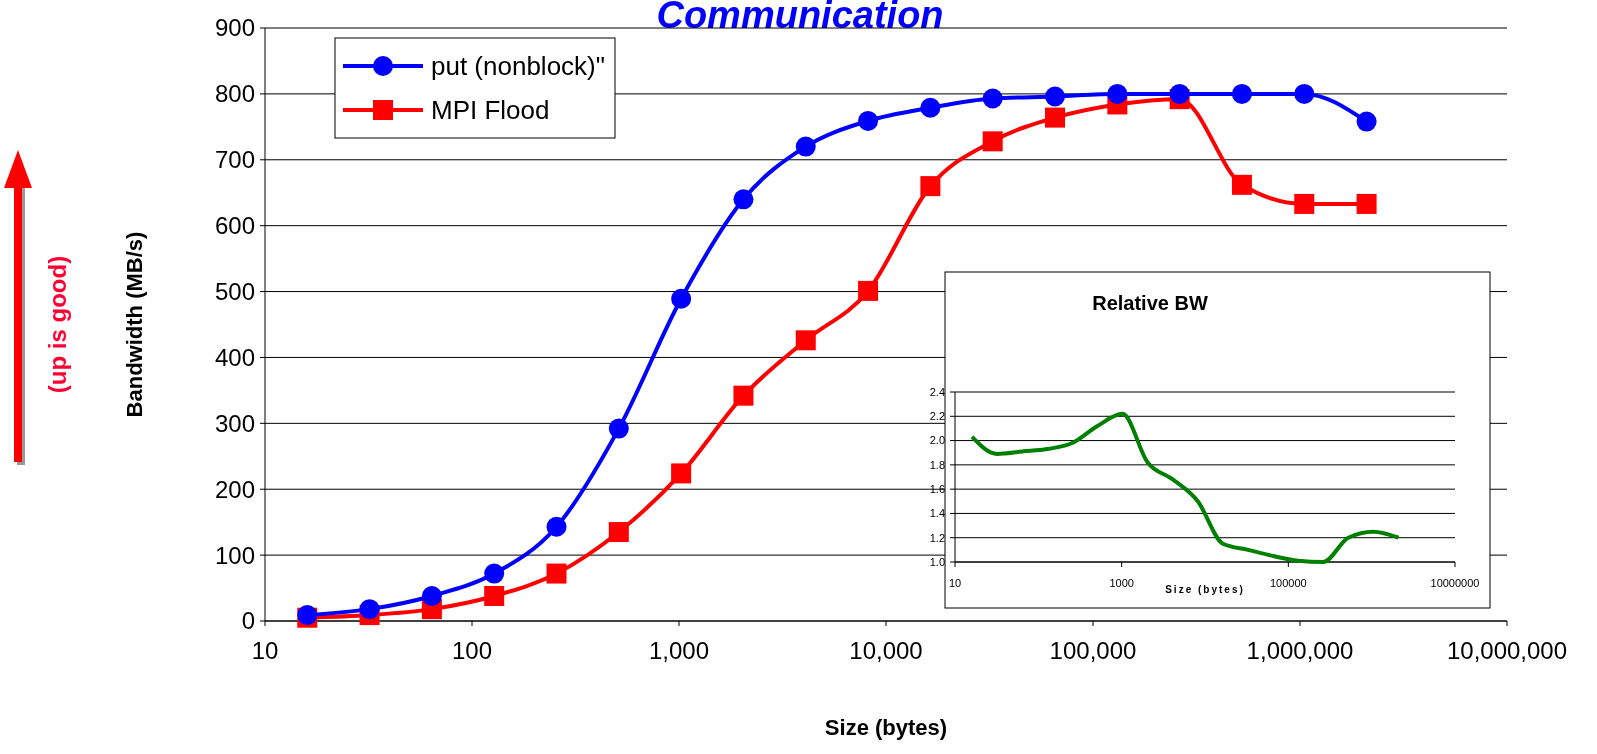 The image size is (1597, 754). What do you see at coordinates (679, 650) in the screenshot?
I see `x-tick-label: 1,000` at bounding box center [679, 650].